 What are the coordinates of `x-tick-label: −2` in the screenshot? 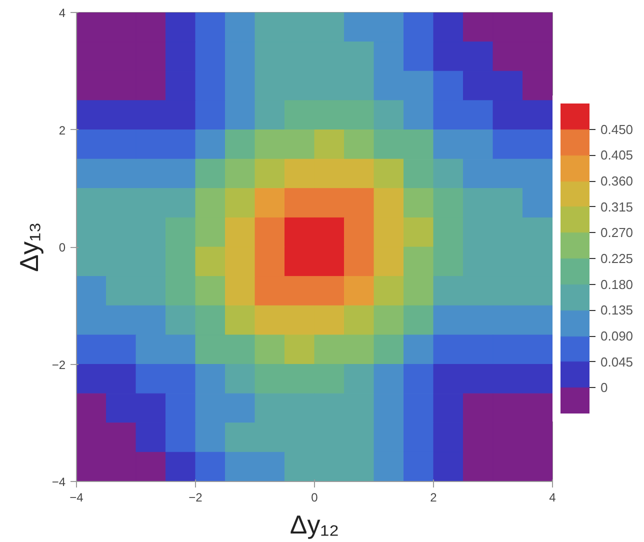 It's located at (195, 497).